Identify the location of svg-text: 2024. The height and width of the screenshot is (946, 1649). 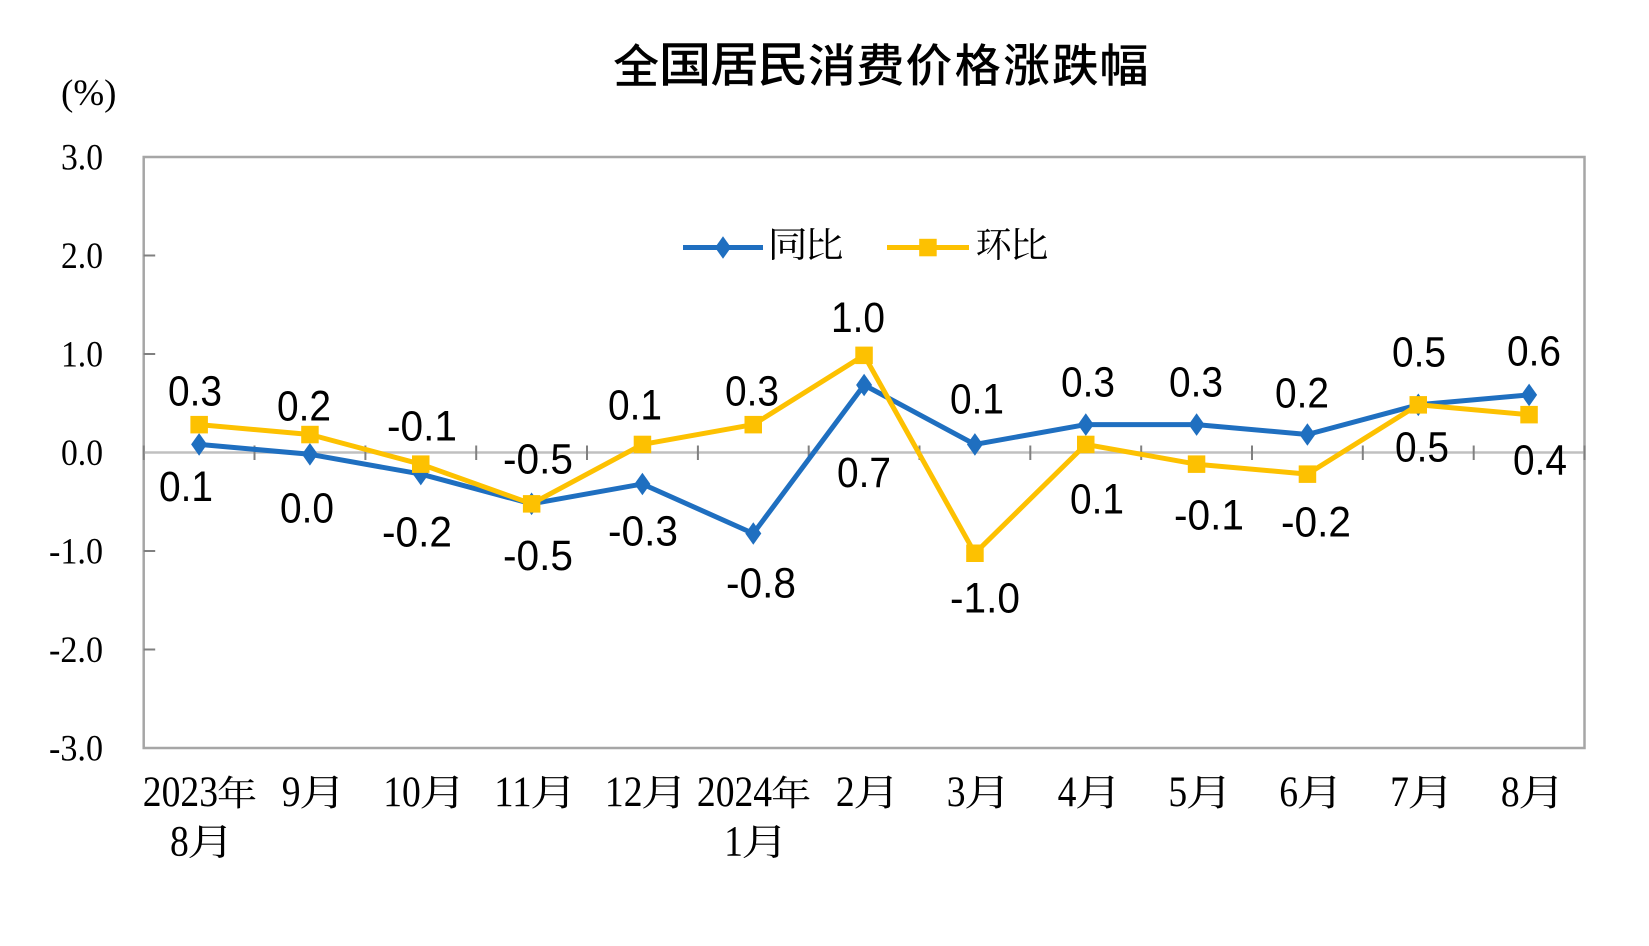
(734, 792).